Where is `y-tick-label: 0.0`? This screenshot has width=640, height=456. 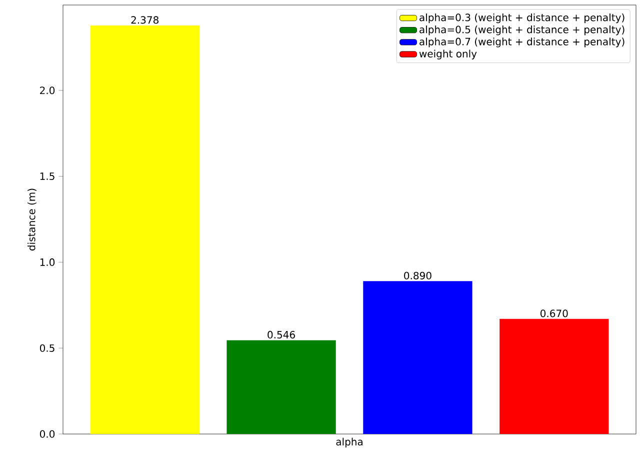
y-tick-label: 0.0 is located at coordinates (47, 434).